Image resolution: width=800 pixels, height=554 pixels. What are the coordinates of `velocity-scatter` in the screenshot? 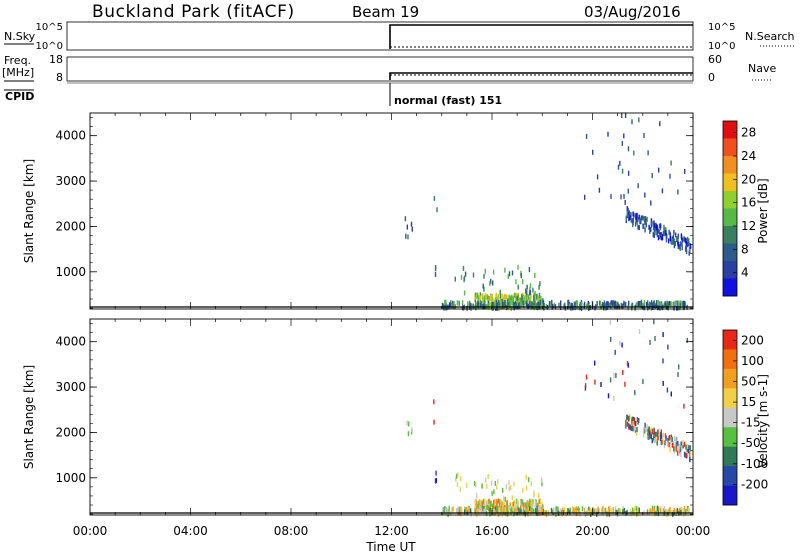 It's located at (549, 418).